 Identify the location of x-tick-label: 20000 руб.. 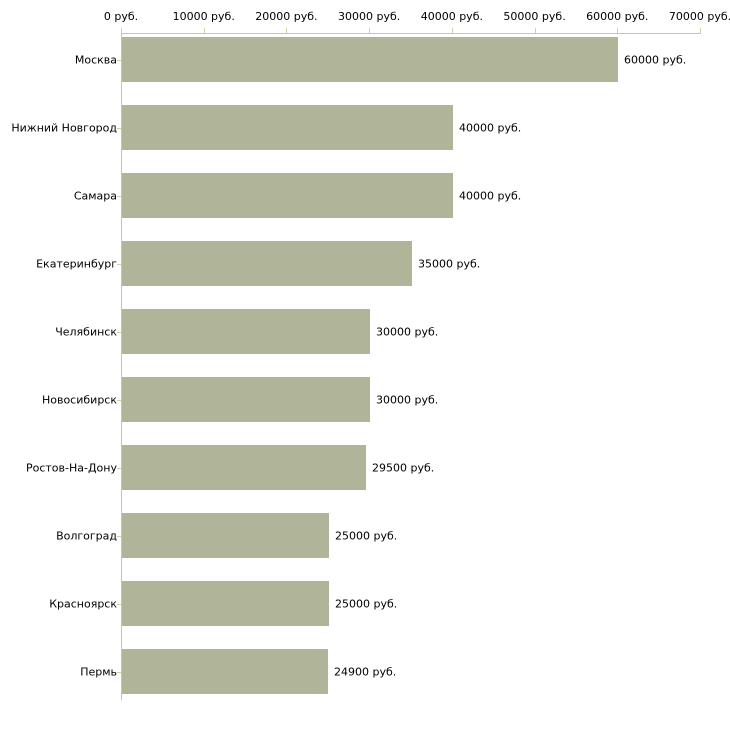
(286, 16).